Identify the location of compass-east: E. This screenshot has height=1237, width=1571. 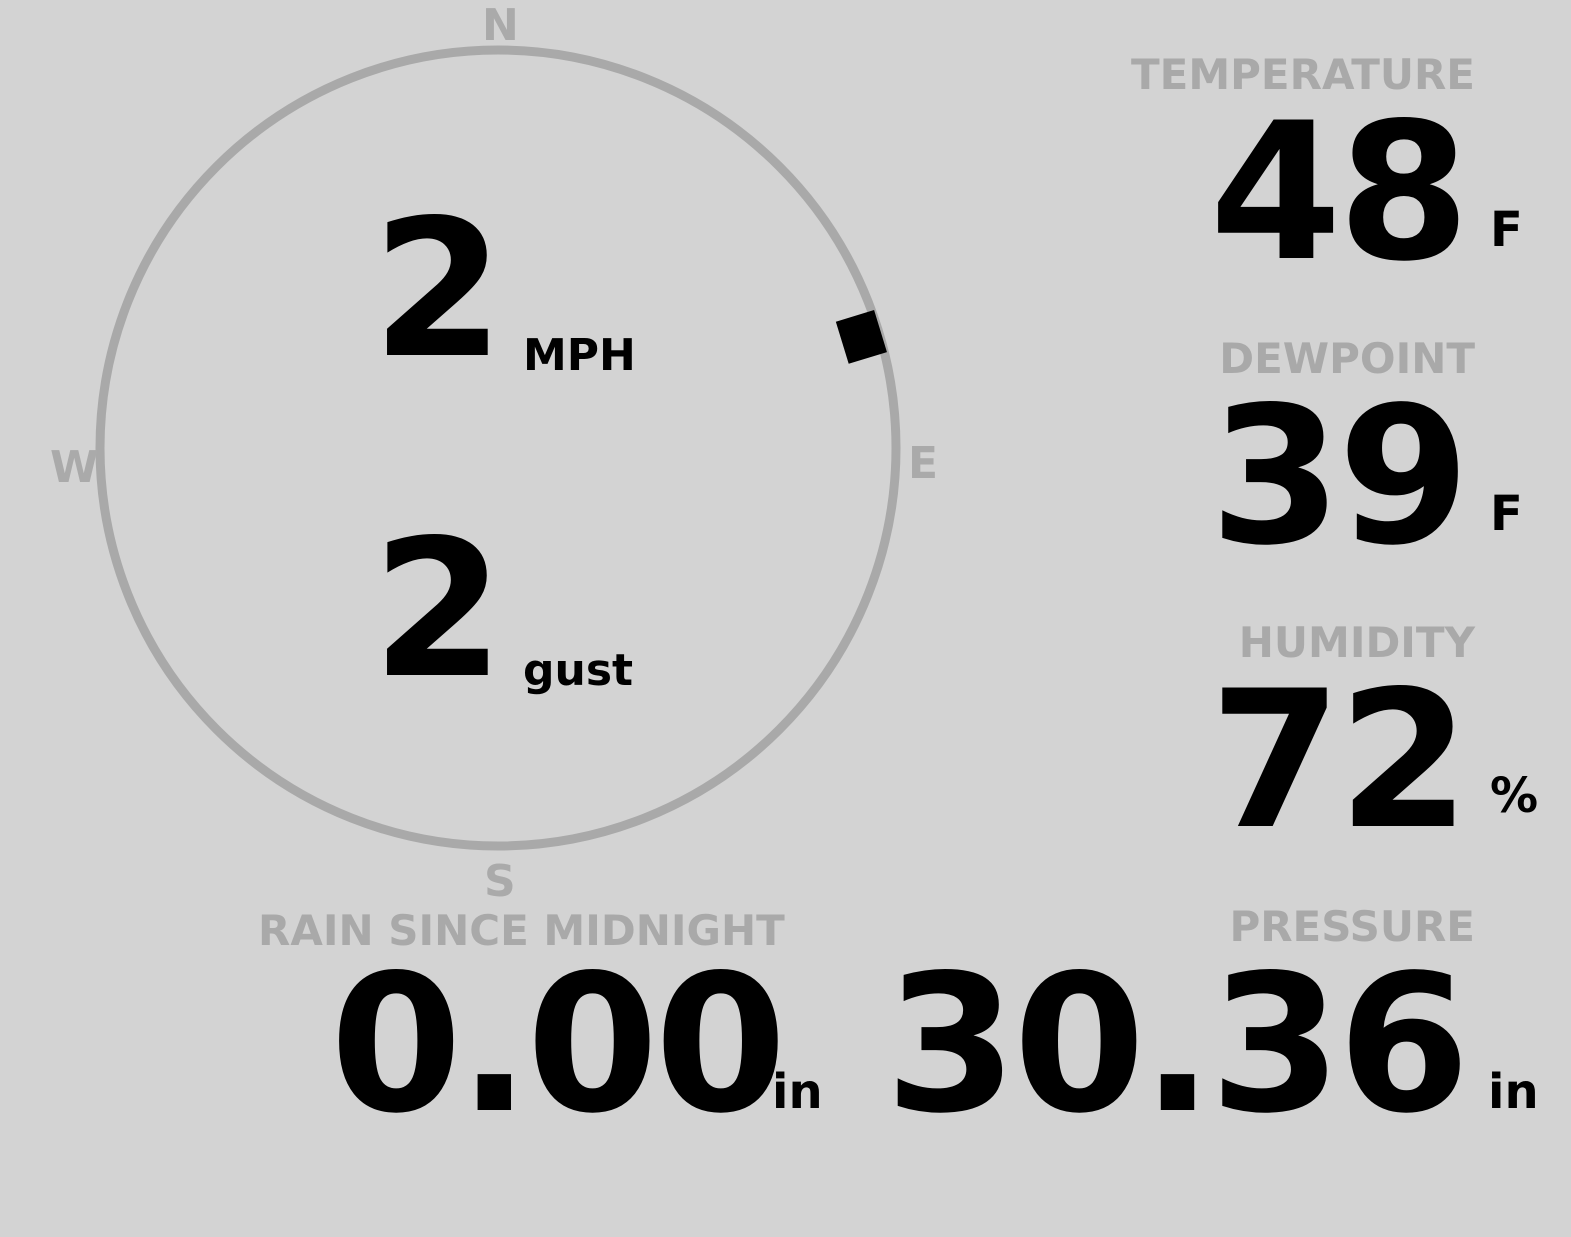
(923, 463).